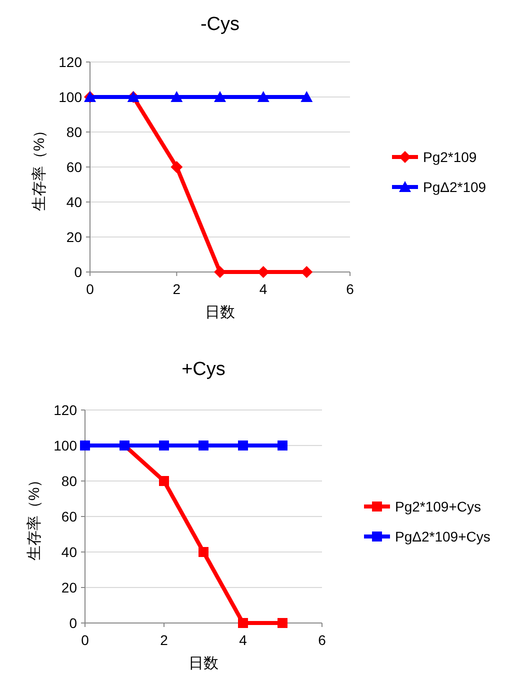  I want to click on chart-title: +Cys, so click(204, 369).